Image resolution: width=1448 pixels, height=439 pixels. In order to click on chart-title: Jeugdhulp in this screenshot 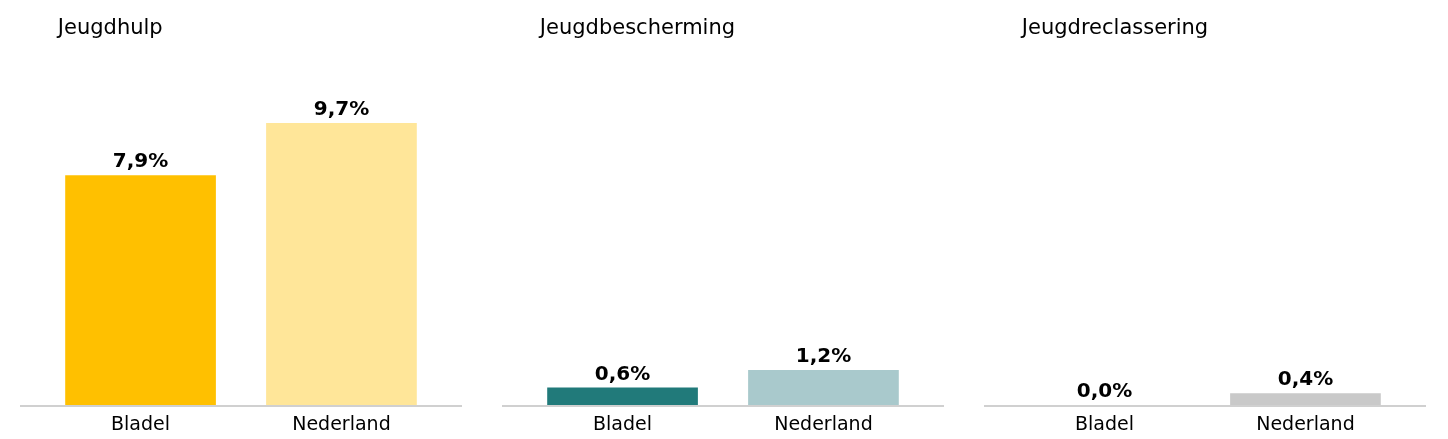, I will do `click(109, 27)`.